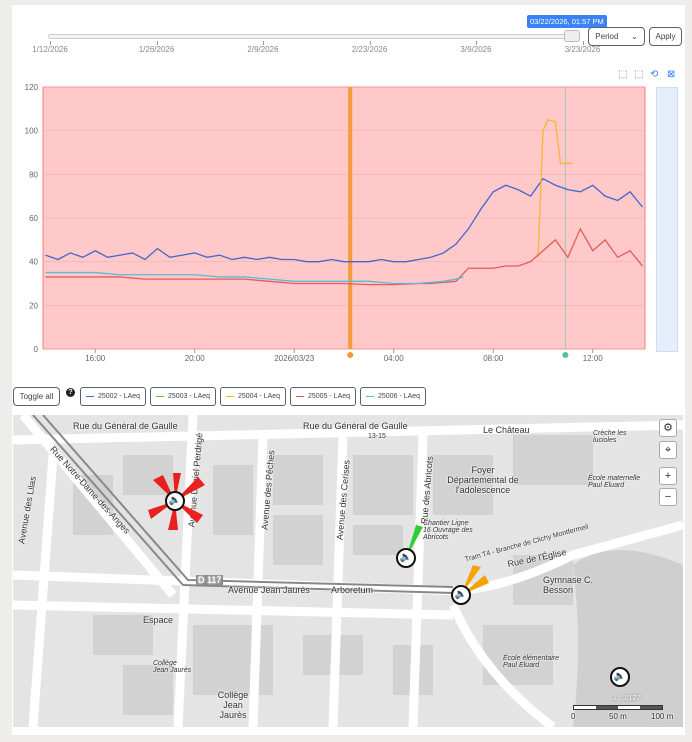 Image resolution: width=692 pixels, height=742 pixels. Describe the element at coordinates (483, 480) in the screenshot. I see `place-label: Foyer Départemental de l'adolescence` at that location.